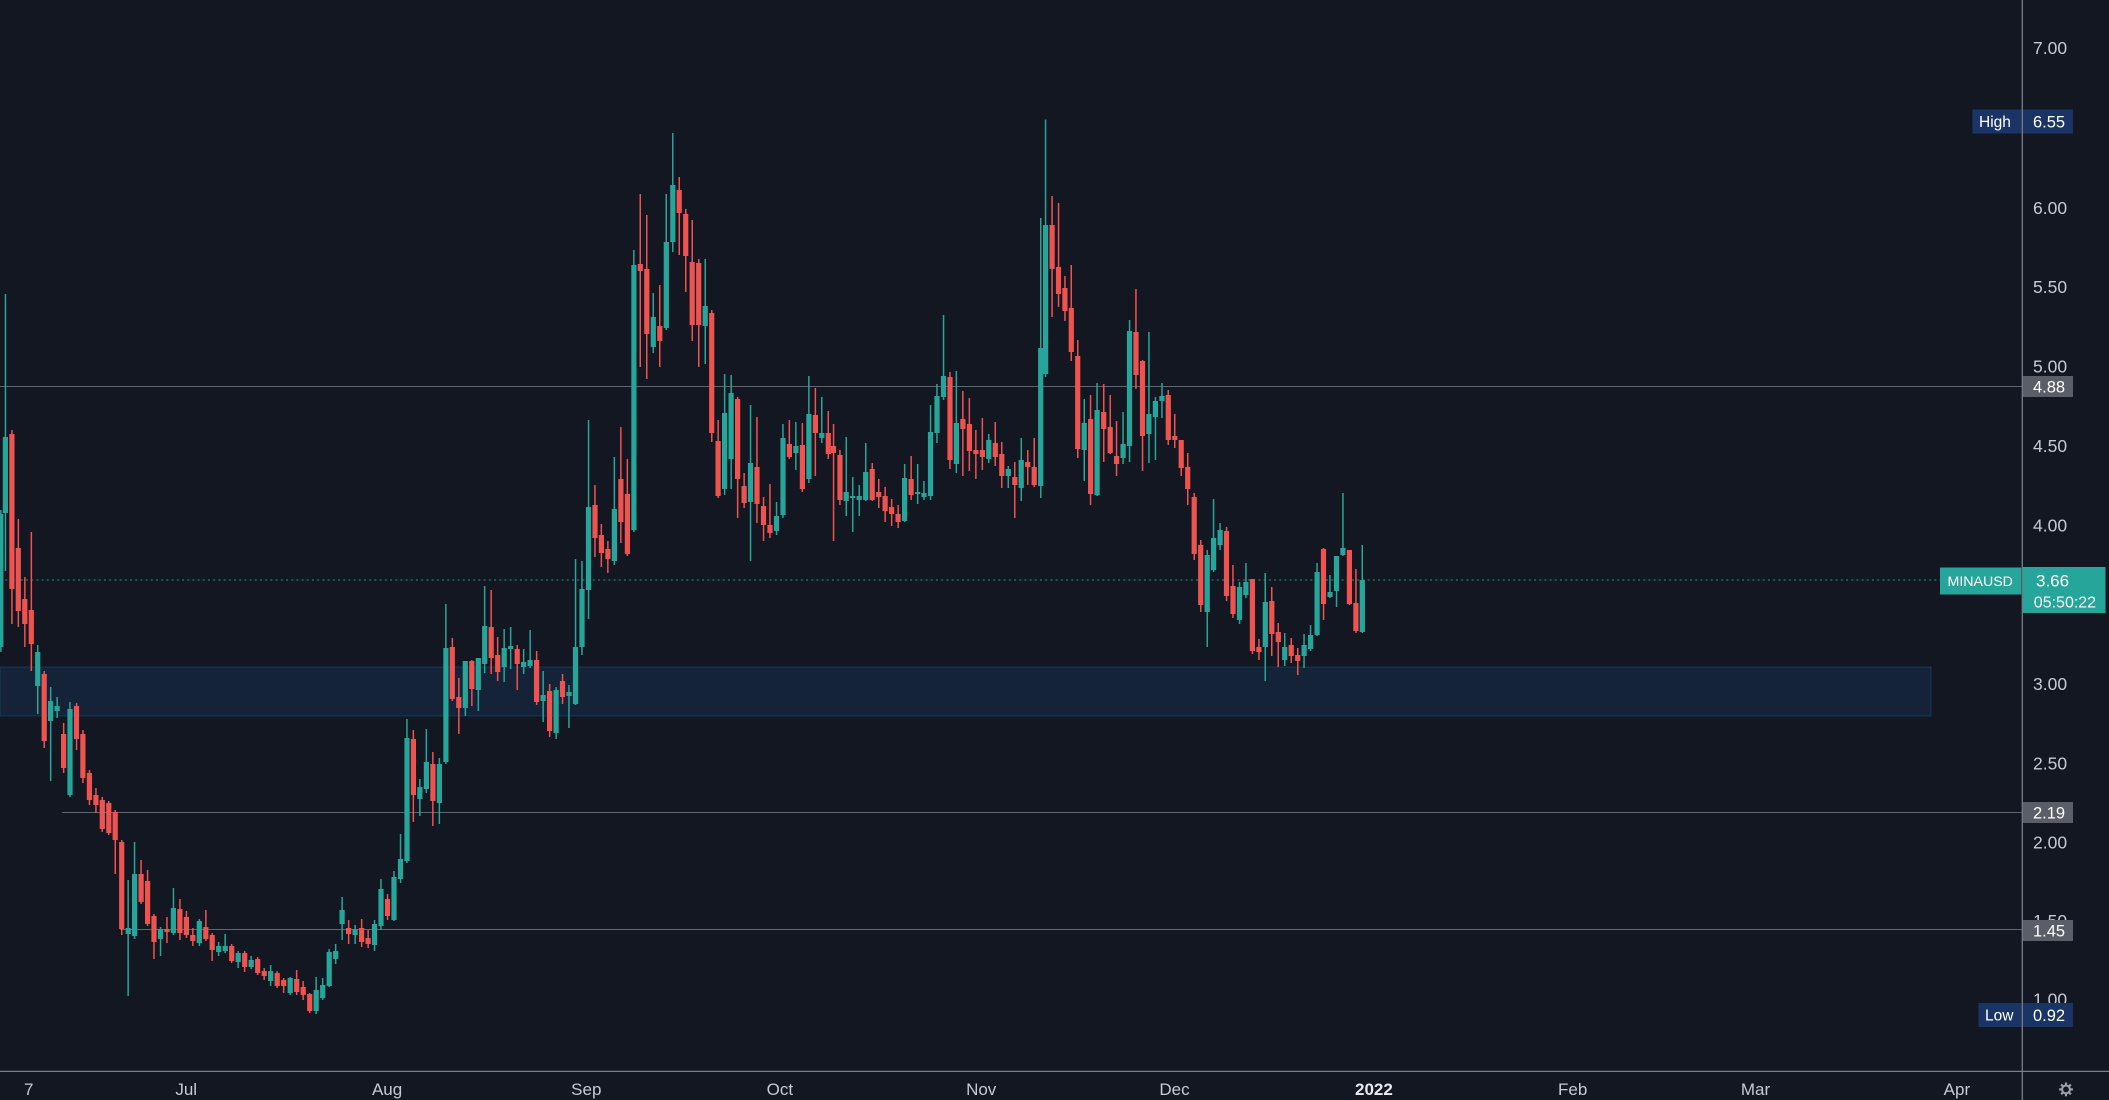 This screenshot has width=2109, height=1100. What do you see at coordinates (586, 1089) in the screenshot?
I see `svg-text: Sep` at bounding box center [586, 1089].